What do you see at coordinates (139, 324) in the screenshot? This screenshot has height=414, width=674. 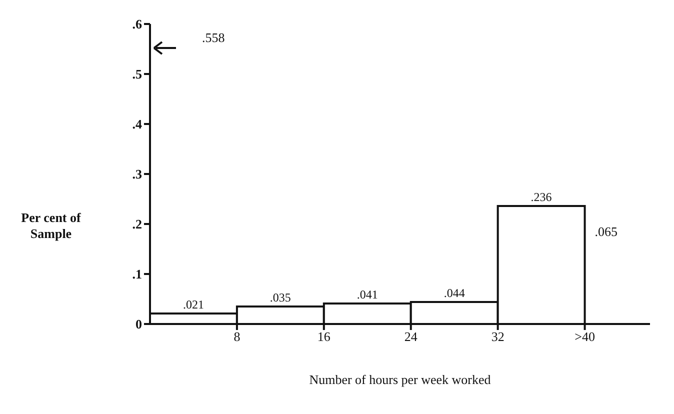 I see `y-tick-label: 0` at bounding box center [139, 324].